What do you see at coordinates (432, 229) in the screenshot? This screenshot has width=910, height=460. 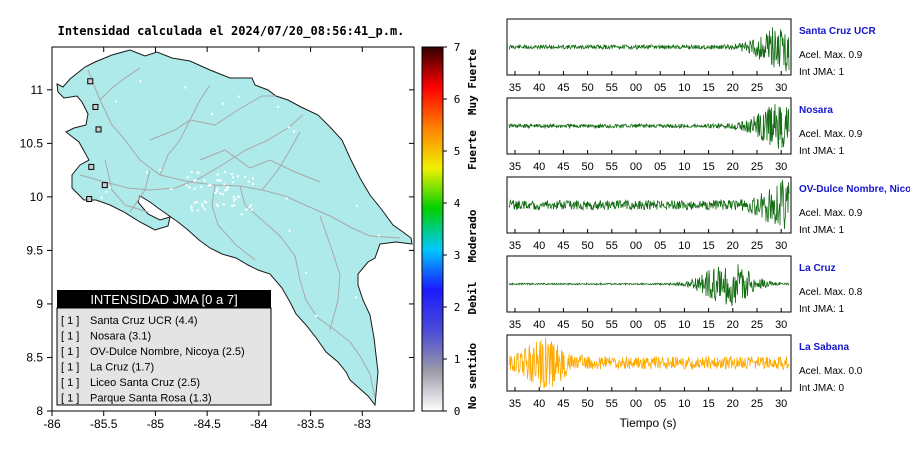 I see `colorbar-gradient` at bounding box center [432, 229].